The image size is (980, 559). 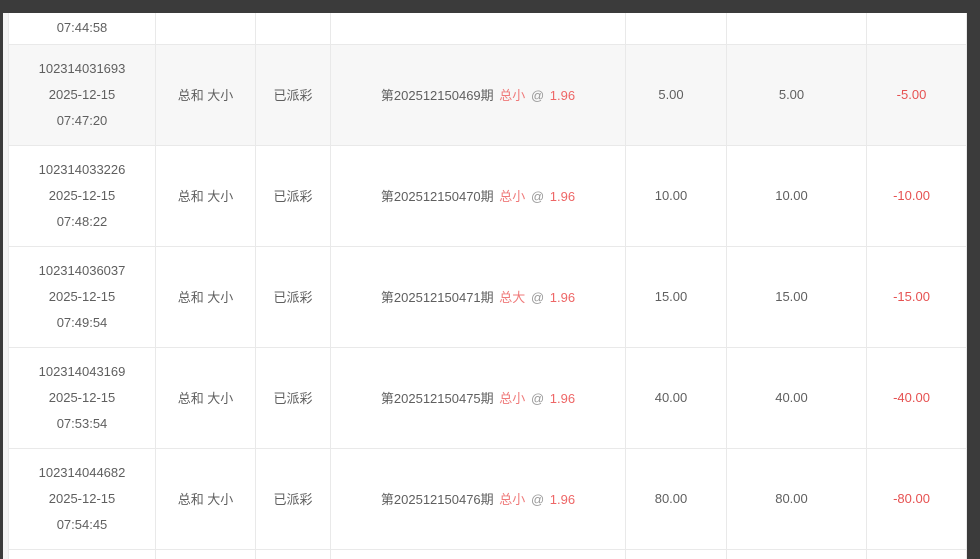 I want to click on order-datetime-cell, so click(x=82, y=553).